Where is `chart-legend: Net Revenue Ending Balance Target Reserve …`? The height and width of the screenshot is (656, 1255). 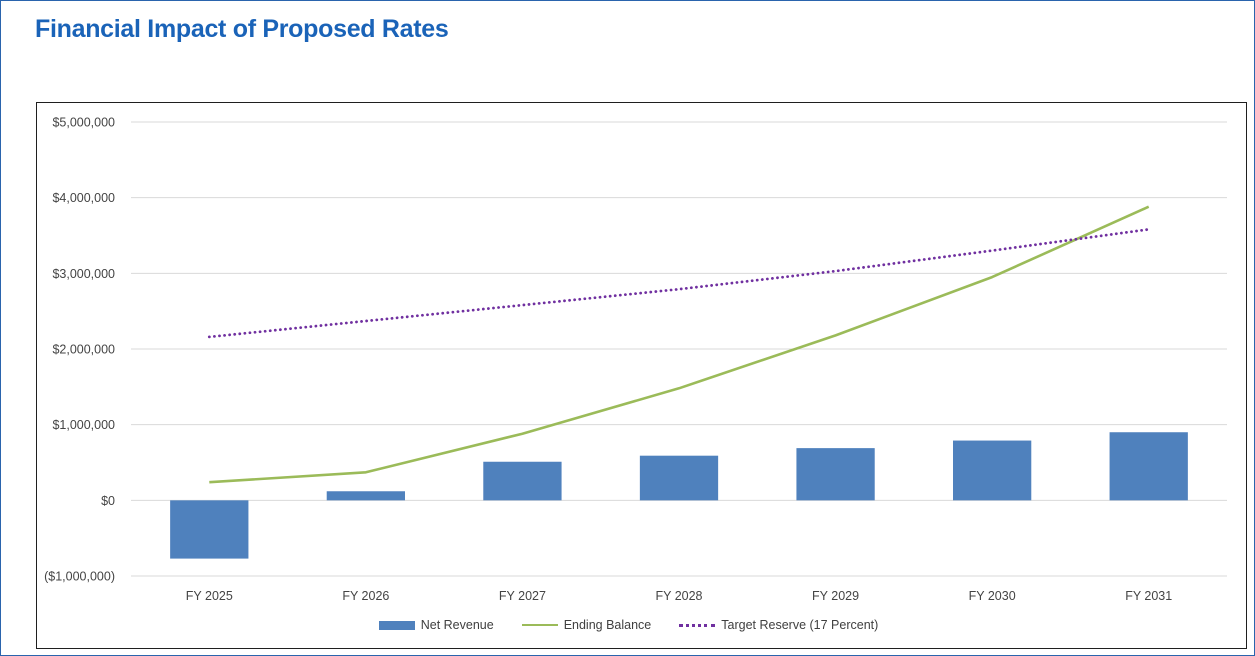
chart-legend: Net Revenue Ending Balance Target Reserve … is located at coordinates (627, 625).